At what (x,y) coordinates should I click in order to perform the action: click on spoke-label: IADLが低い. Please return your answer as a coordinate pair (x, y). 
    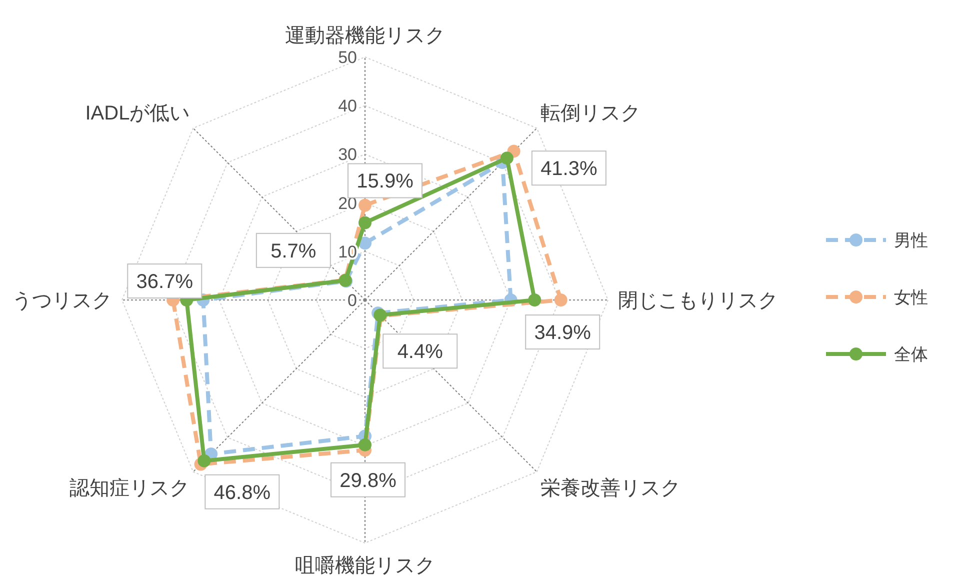
    Looking at the image, I should click on (137, 113).